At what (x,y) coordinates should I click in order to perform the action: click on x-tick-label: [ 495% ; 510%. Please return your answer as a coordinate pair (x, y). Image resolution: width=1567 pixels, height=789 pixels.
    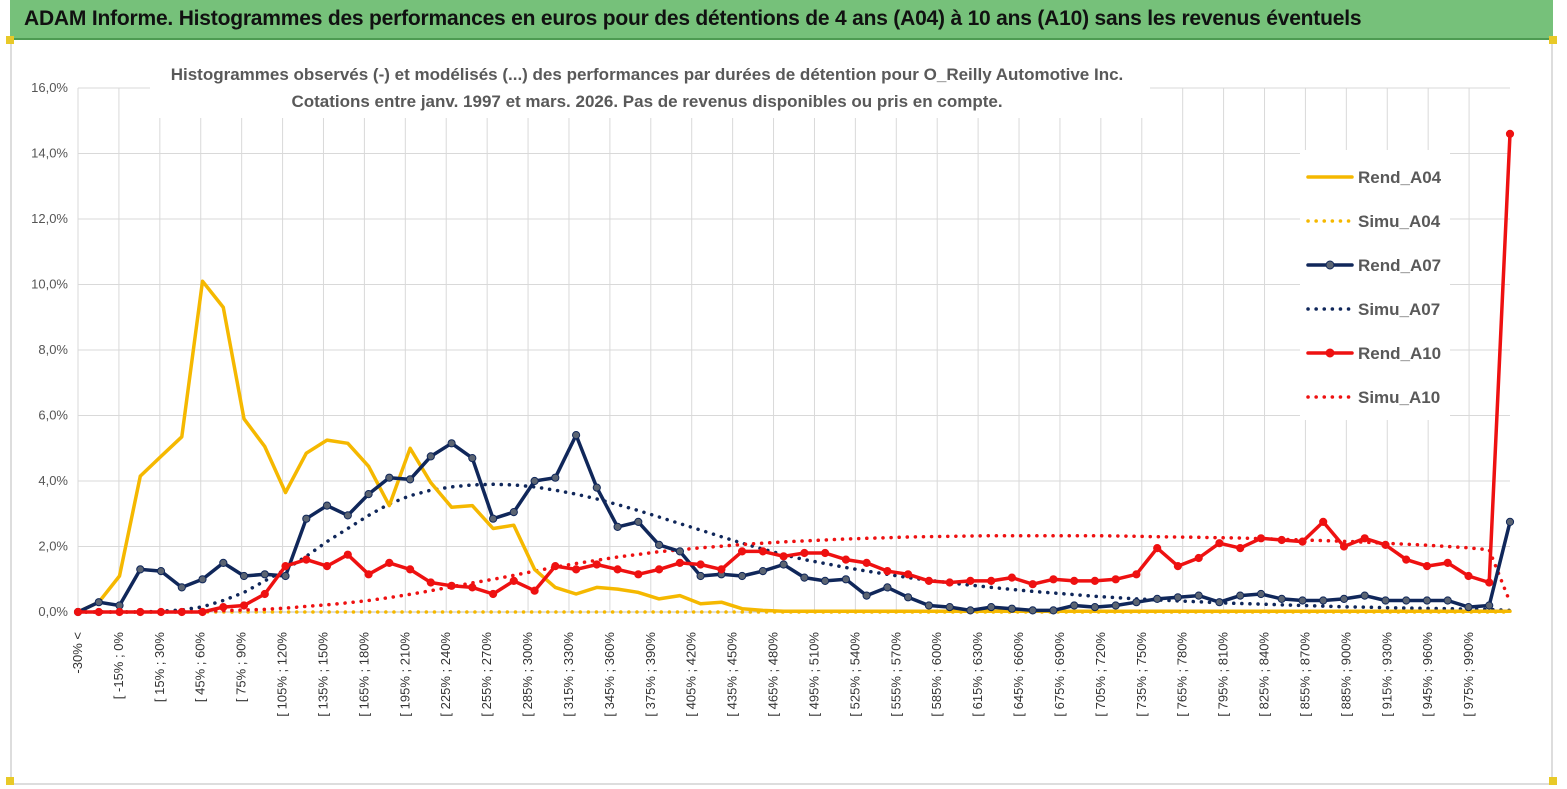
    Looking at the image, I should click on (813, 674).